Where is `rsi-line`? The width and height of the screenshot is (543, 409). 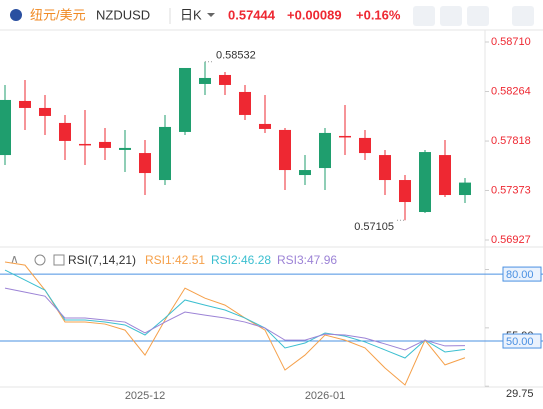 rsi-line is located at coordinates (235, 319).